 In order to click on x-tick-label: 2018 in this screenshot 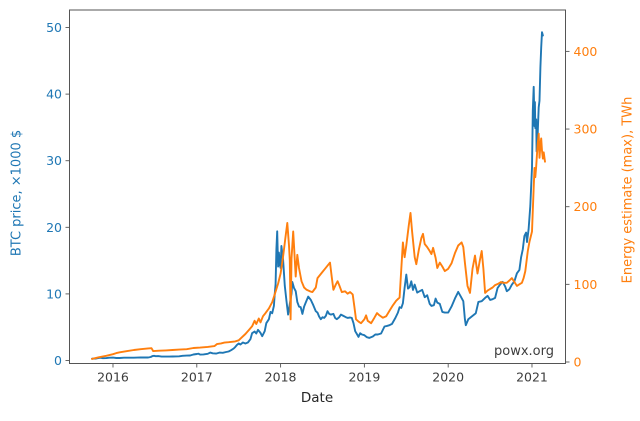, I will do `click(281, 377)`.